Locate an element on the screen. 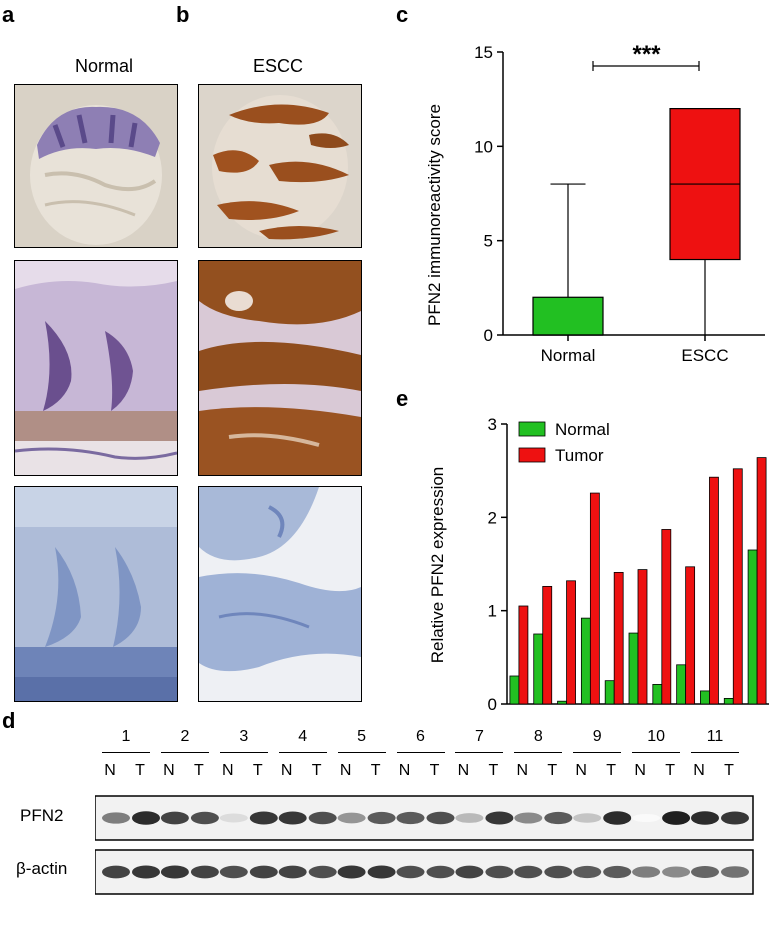  box-normal is located at coordinates (568, 316).